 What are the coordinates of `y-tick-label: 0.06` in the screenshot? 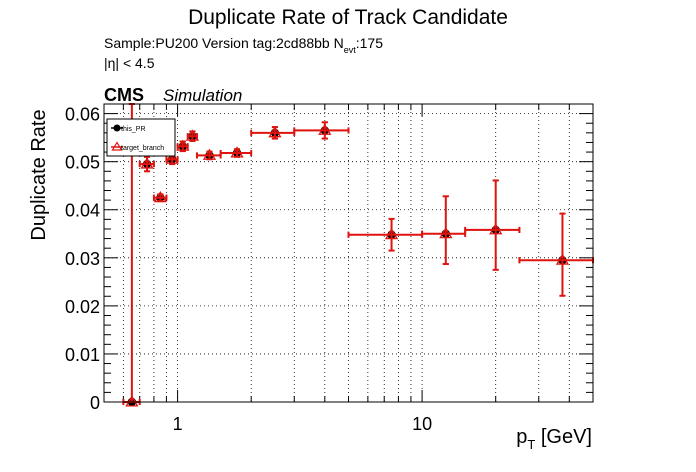 It's located at (82, 115).